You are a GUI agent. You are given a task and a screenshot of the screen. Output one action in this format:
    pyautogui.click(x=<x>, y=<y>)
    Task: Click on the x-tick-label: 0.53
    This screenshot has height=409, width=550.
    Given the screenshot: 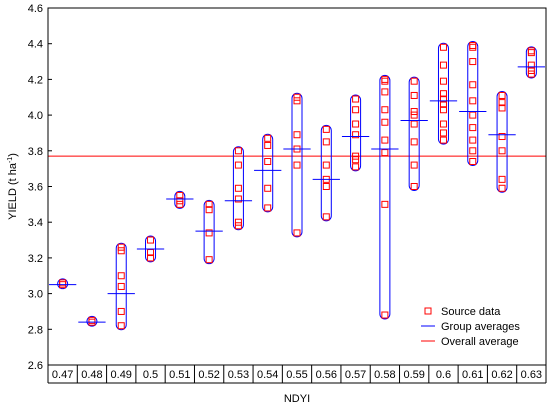 What is the action you would take?
    pyautogui.click(x=238, y=375)
    